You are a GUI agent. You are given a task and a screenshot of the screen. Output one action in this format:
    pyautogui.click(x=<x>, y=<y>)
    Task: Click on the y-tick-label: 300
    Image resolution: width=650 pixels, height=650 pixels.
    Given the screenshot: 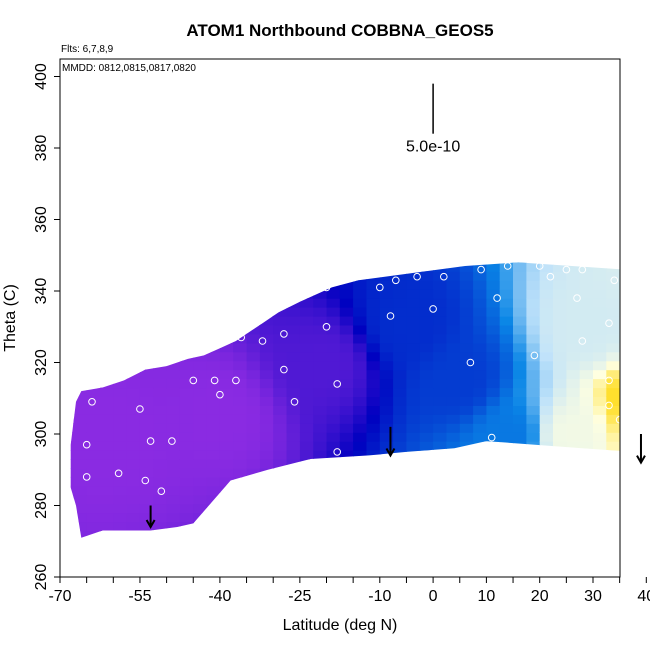 What is the action you would take?
    pyautogui.click(x=41, y=434)
    